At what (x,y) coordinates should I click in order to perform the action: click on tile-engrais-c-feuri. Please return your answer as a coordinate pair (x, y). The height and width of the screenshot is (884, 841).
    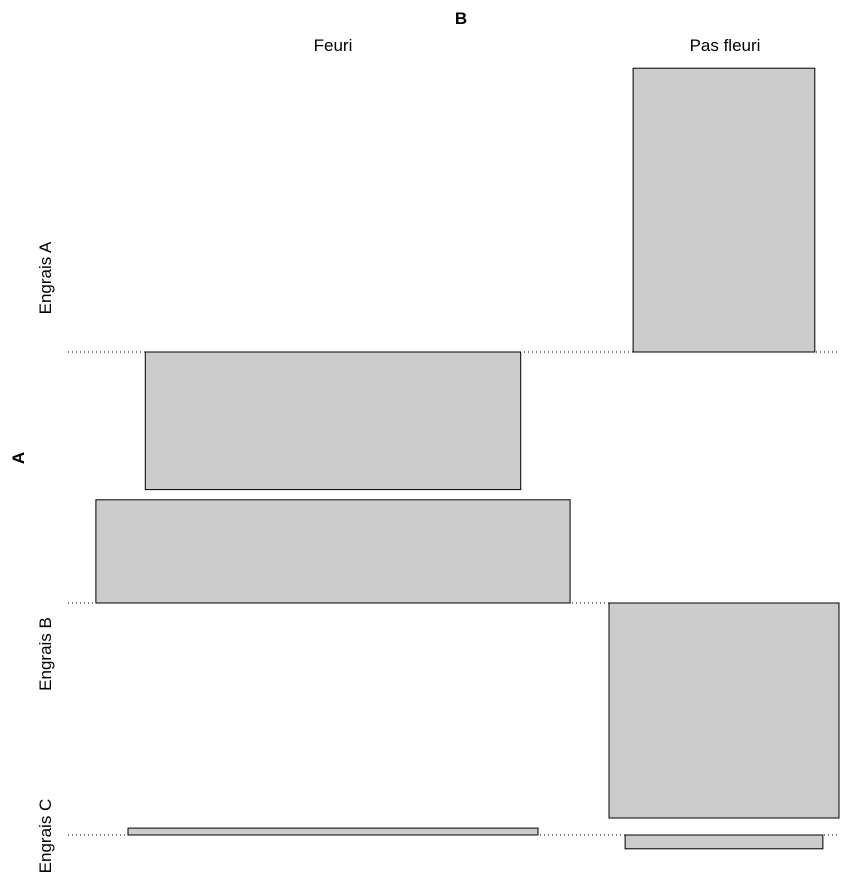
    Looking at the image, I should click on (333, 831).